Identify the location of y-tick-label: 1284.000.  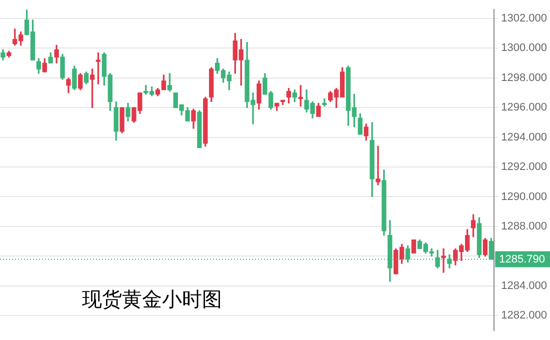
(524, 286).